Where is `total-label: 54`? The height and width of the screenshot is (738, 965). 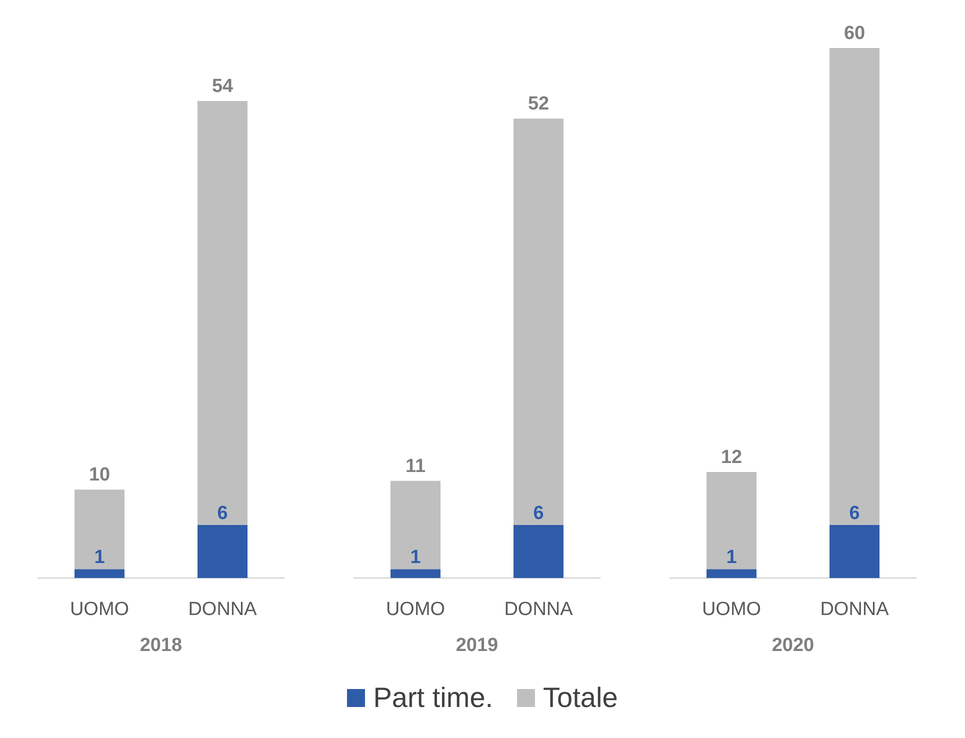
total-label: 54 is located at coordinates (223, 86).